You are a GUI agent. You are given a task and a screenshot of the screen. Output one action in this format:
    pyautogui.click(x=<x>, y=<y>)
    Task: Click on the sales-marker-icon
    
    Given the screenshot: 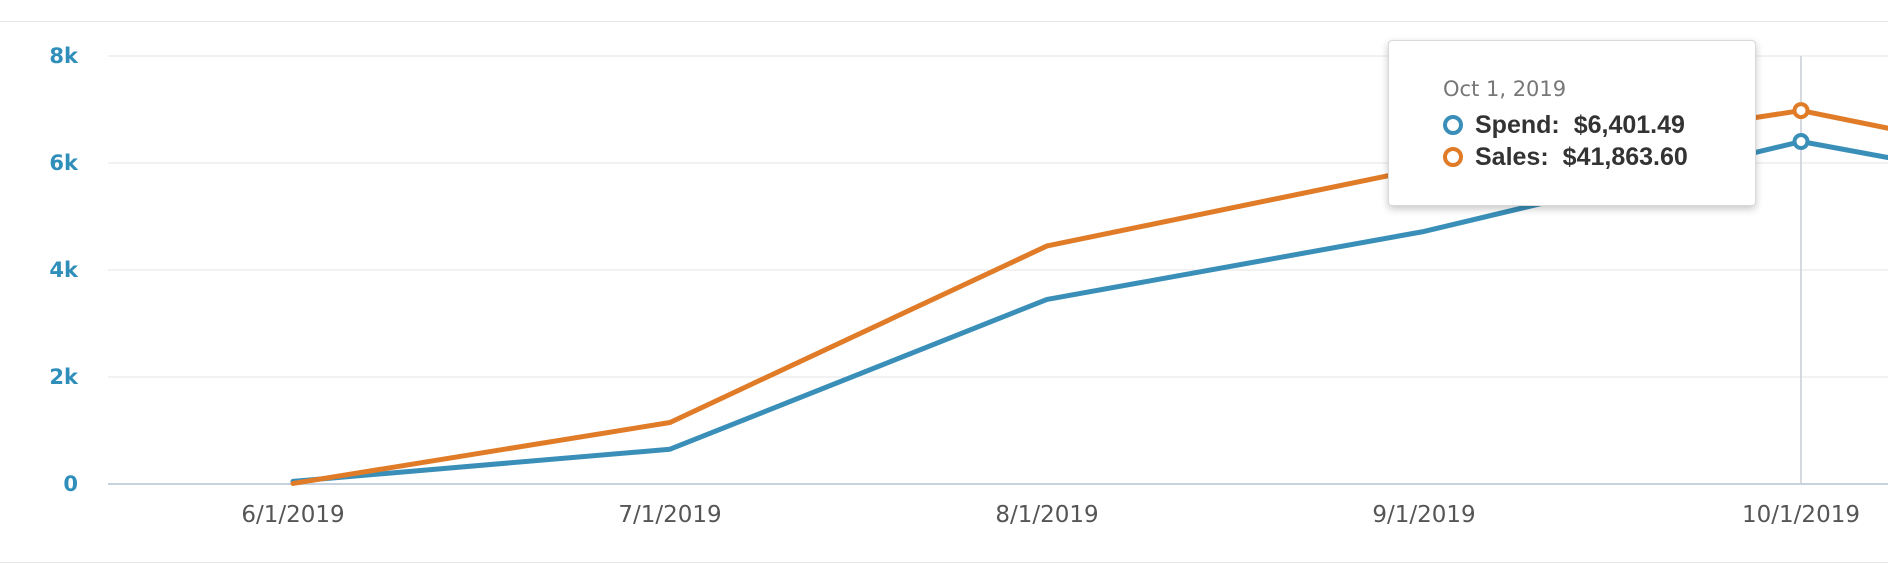 What is the action you would take?
    pyautogui.click(x=1453, y=157)
    